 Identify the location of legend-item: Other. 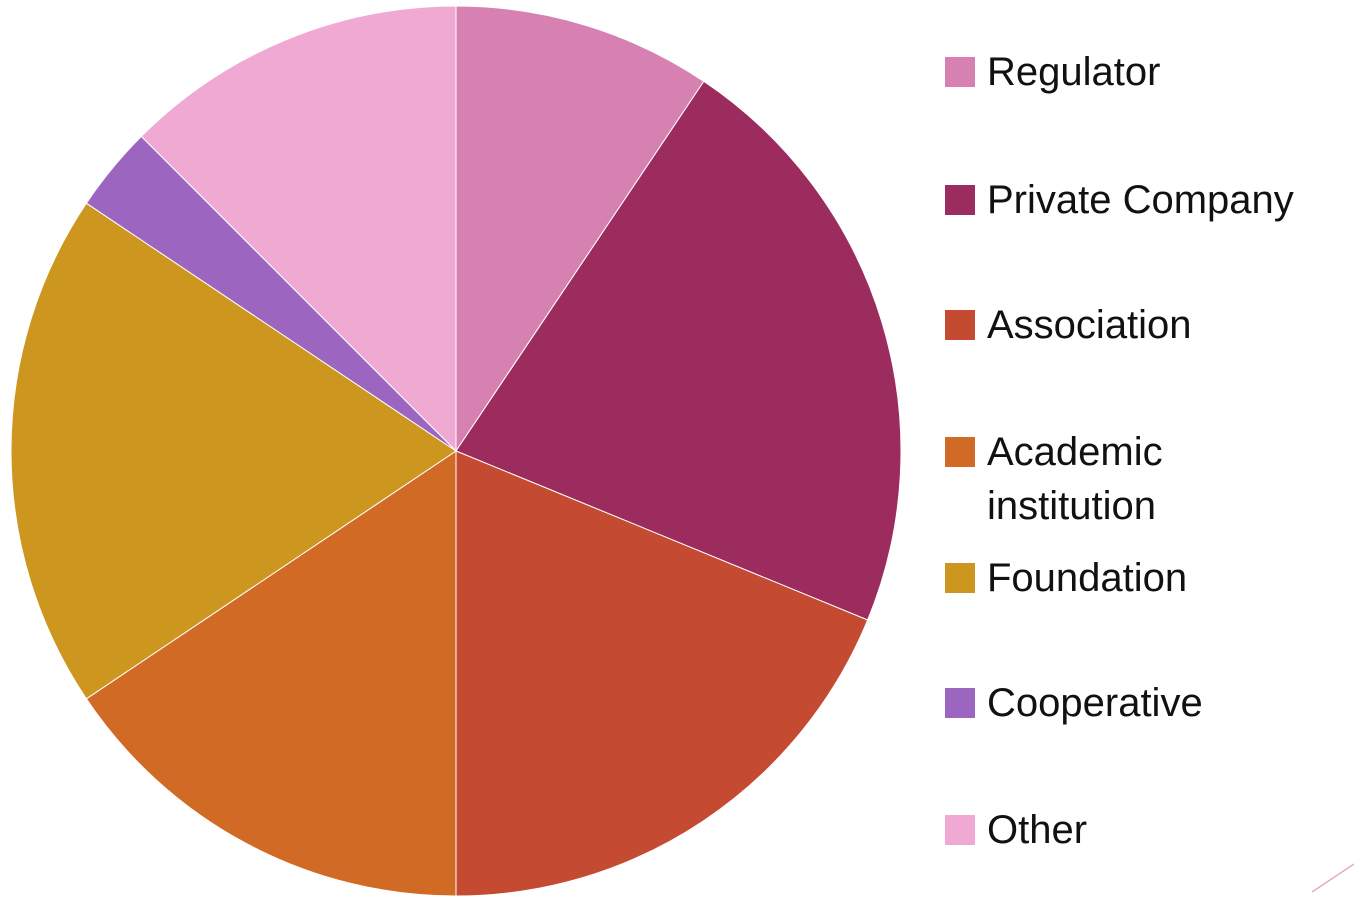
(1145, 830).